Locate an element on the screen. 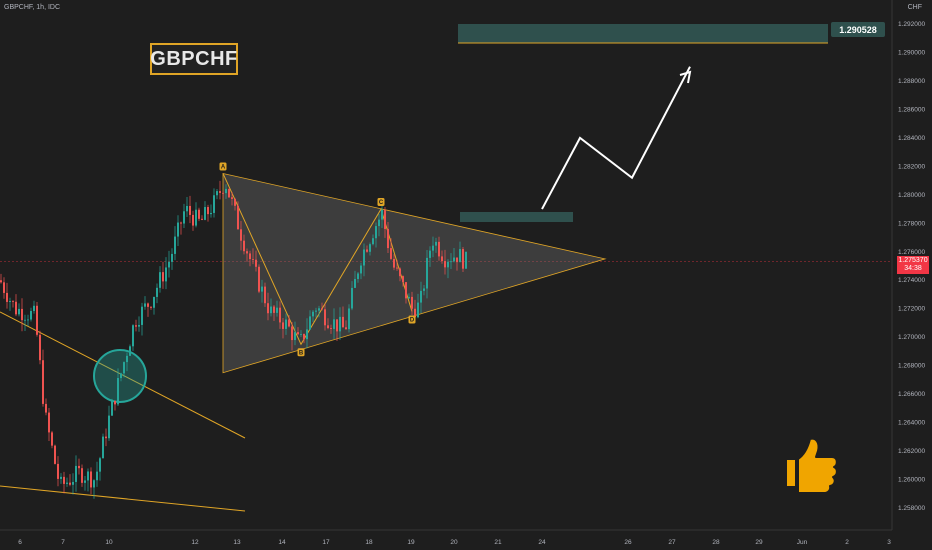 This screenshot has width=932, height=550. x-tick-label: 3 is located at coordinates (889, 542).